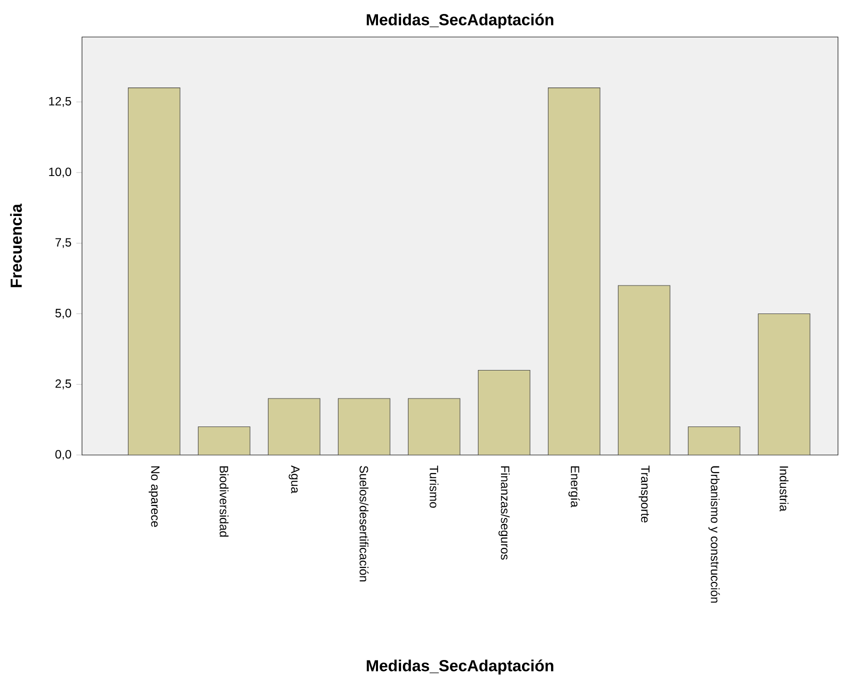 This screenshot has width=854, height=681. Describe the element at coordinates (434, 487) in the screenshot. I see `x-tick-label: Turismo` at that location.